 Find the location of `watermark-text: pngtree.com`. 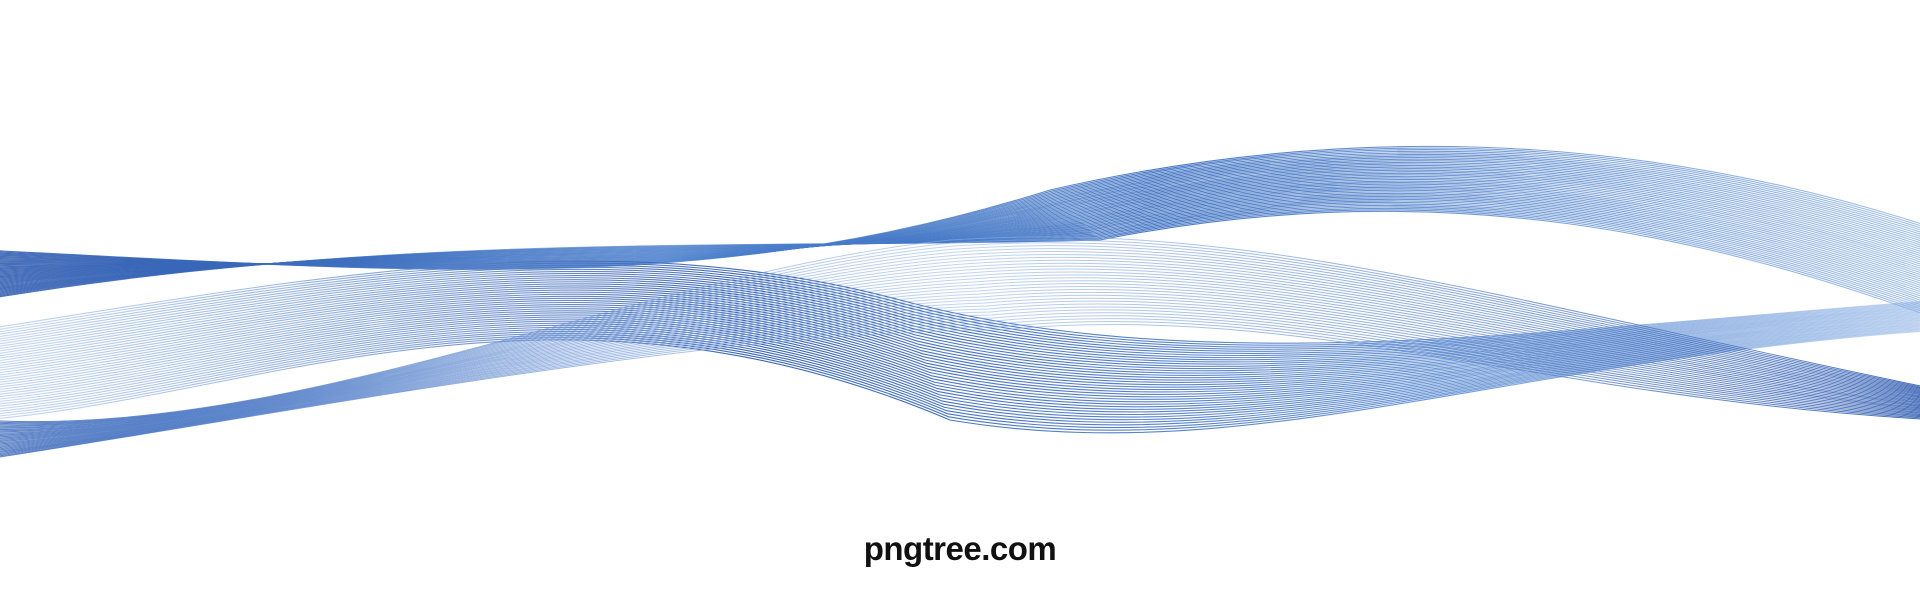

watermark-text: pngtree.com is located at coordinates (960, 548).